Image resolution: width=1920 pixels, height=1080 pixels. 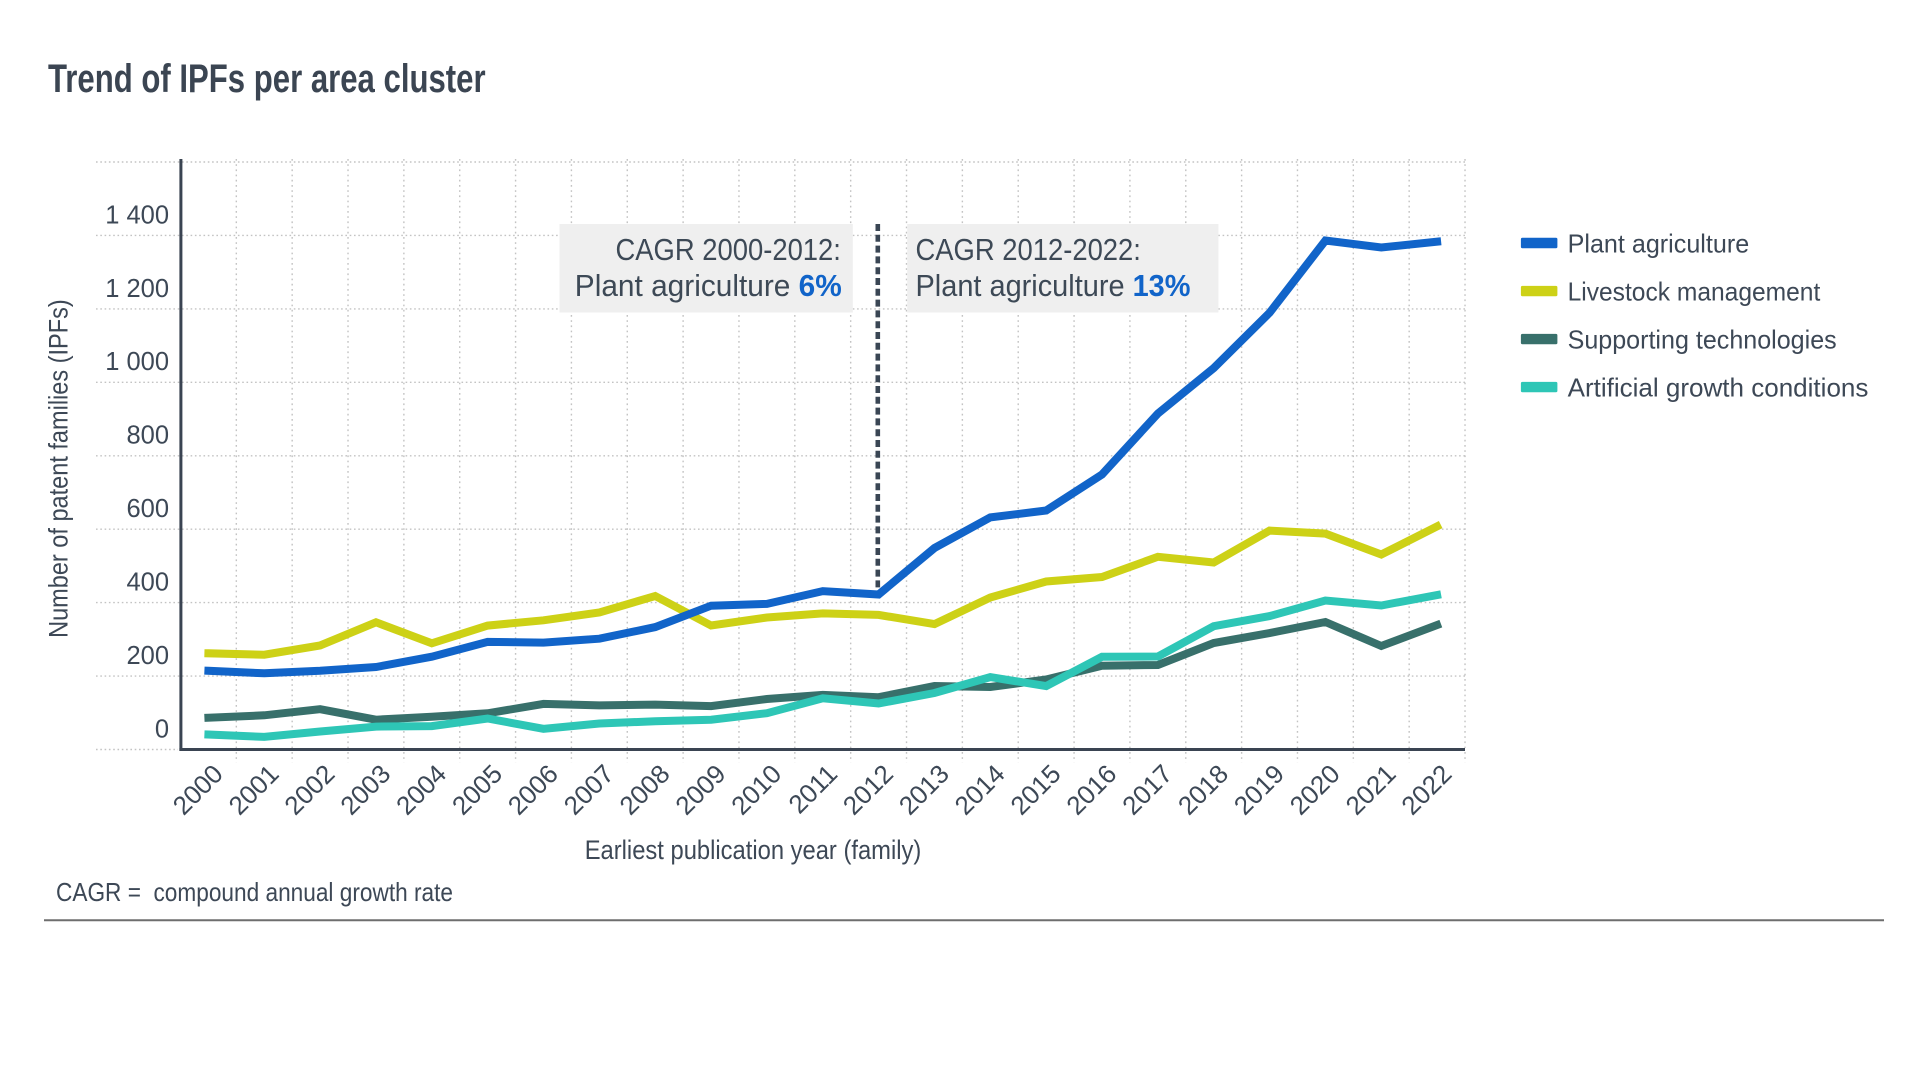 What do you see at coordinates (1718, 387) in the screenshot?
I see `svg-text: Artificial growth conditions` at bounding box center [1718, 387].